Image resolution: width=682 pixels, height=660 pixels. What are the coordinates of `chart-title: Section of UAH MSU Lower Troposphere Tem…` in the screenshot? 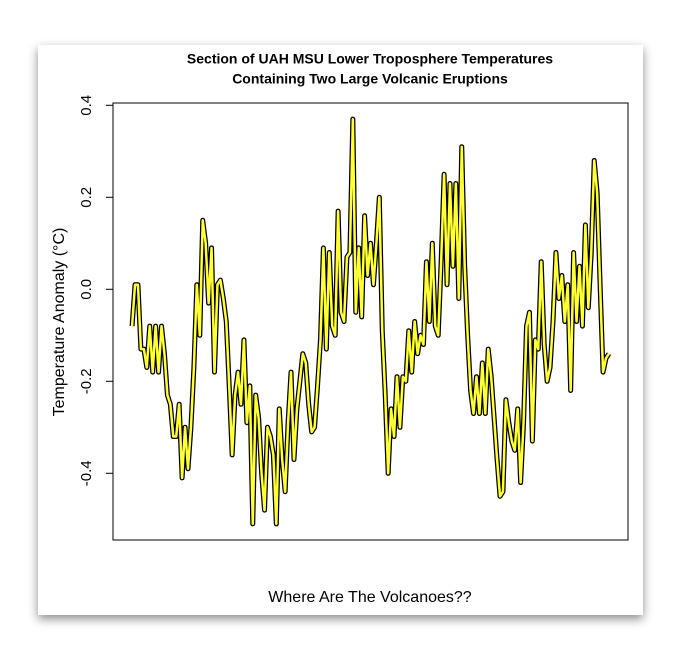 It's located at (370, 59).